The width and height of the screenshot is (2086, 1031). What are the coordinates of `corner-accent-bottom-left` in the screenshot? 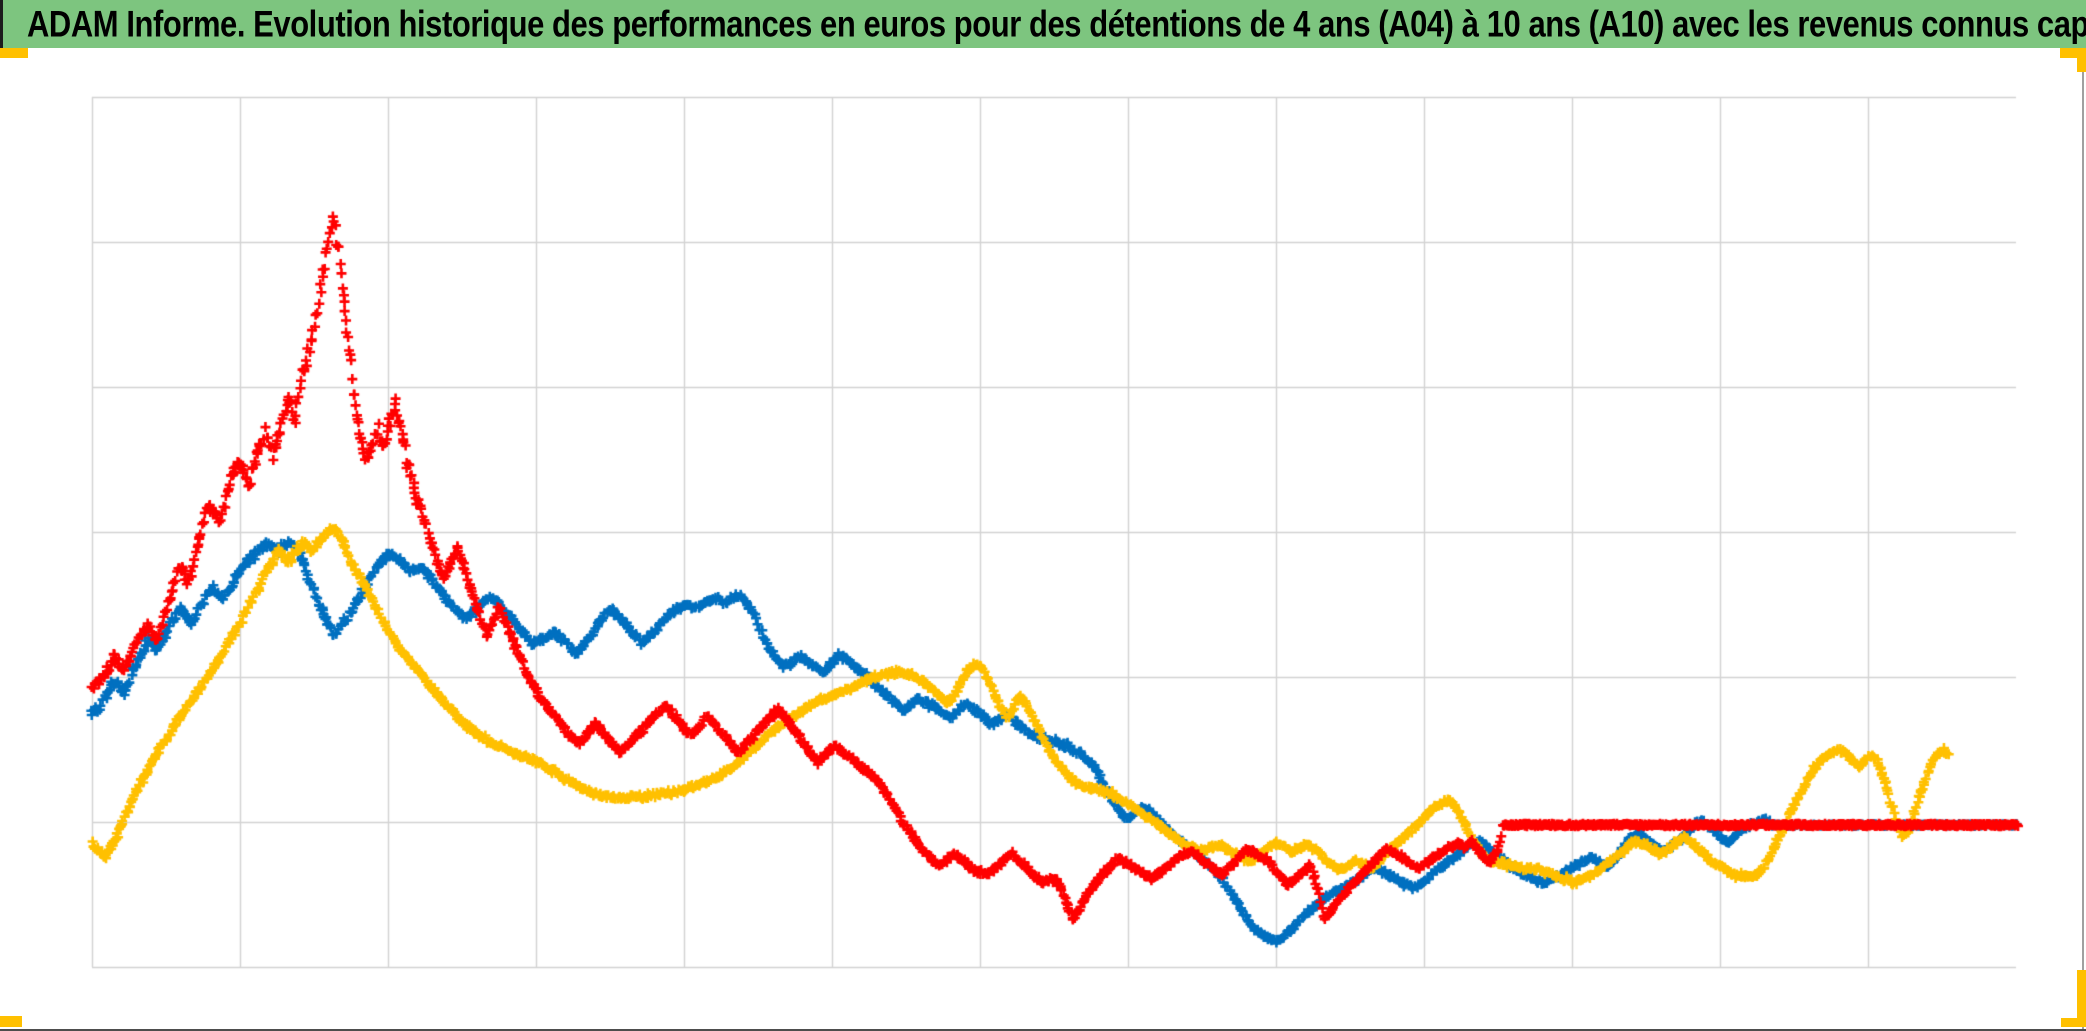 It's located at (11, 1021).